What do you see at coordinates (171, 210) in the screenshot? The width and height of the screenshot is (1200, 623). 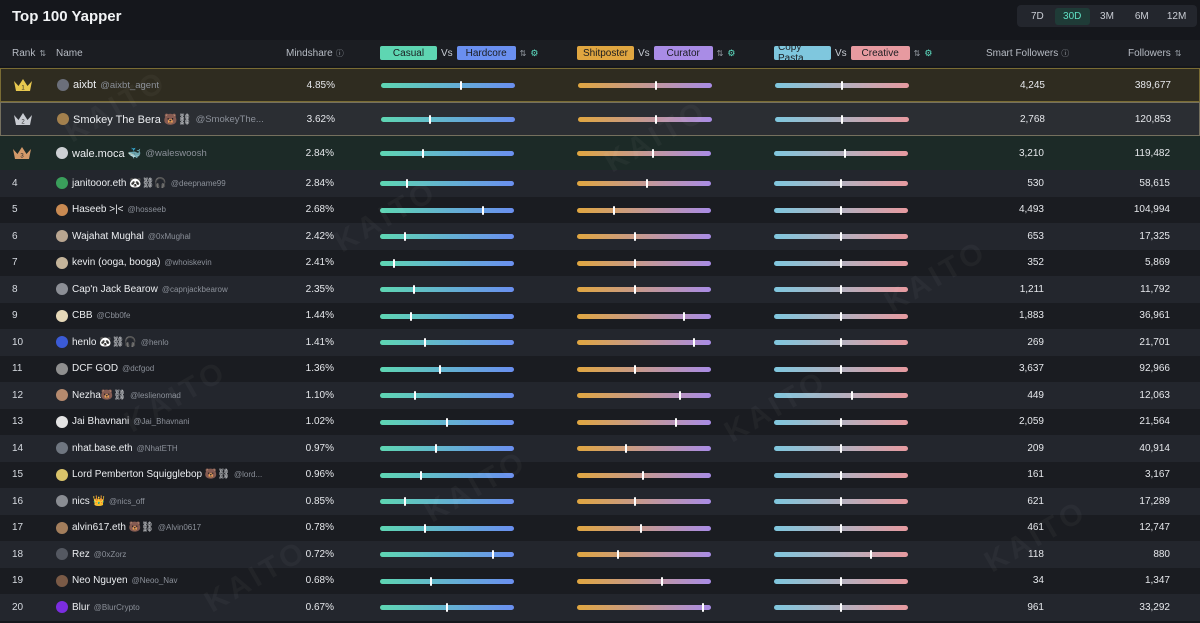 I see `name-cell: Haseeb >|< @hosseeb` at bounding box center [171, 210].